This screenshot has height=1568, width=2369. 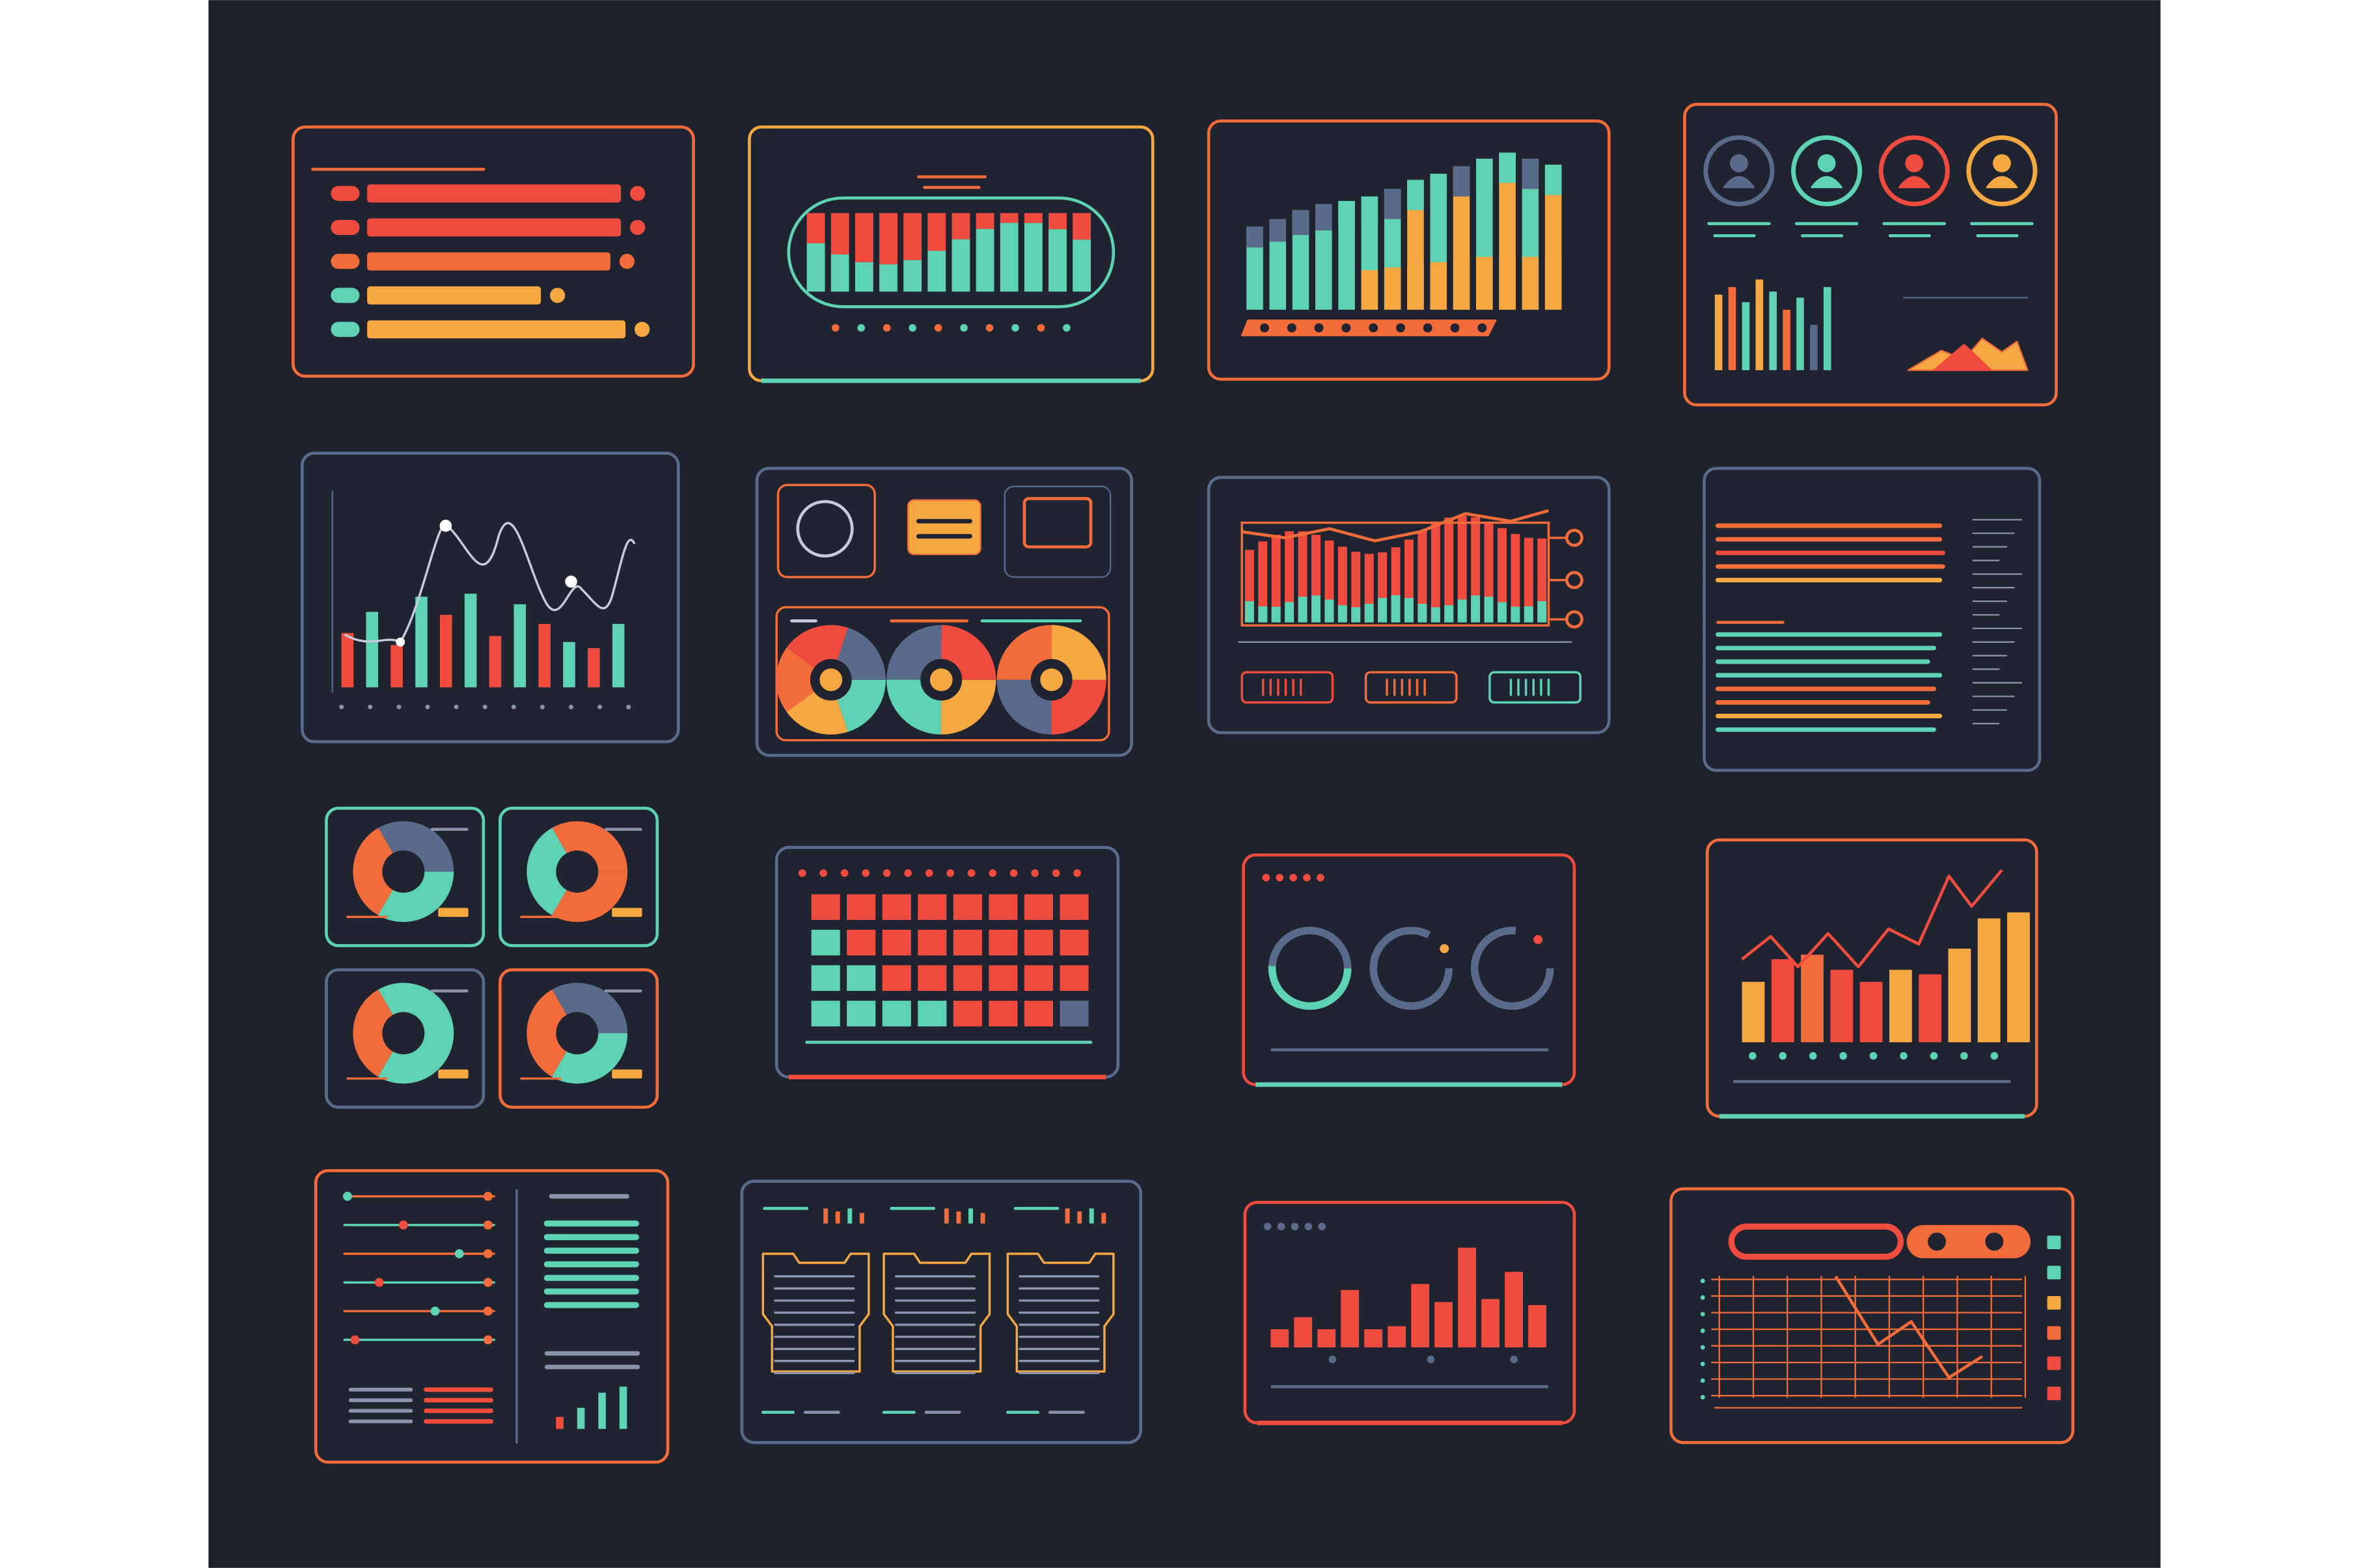 I want to click on avatar-body, so click(x=2002, y=182).